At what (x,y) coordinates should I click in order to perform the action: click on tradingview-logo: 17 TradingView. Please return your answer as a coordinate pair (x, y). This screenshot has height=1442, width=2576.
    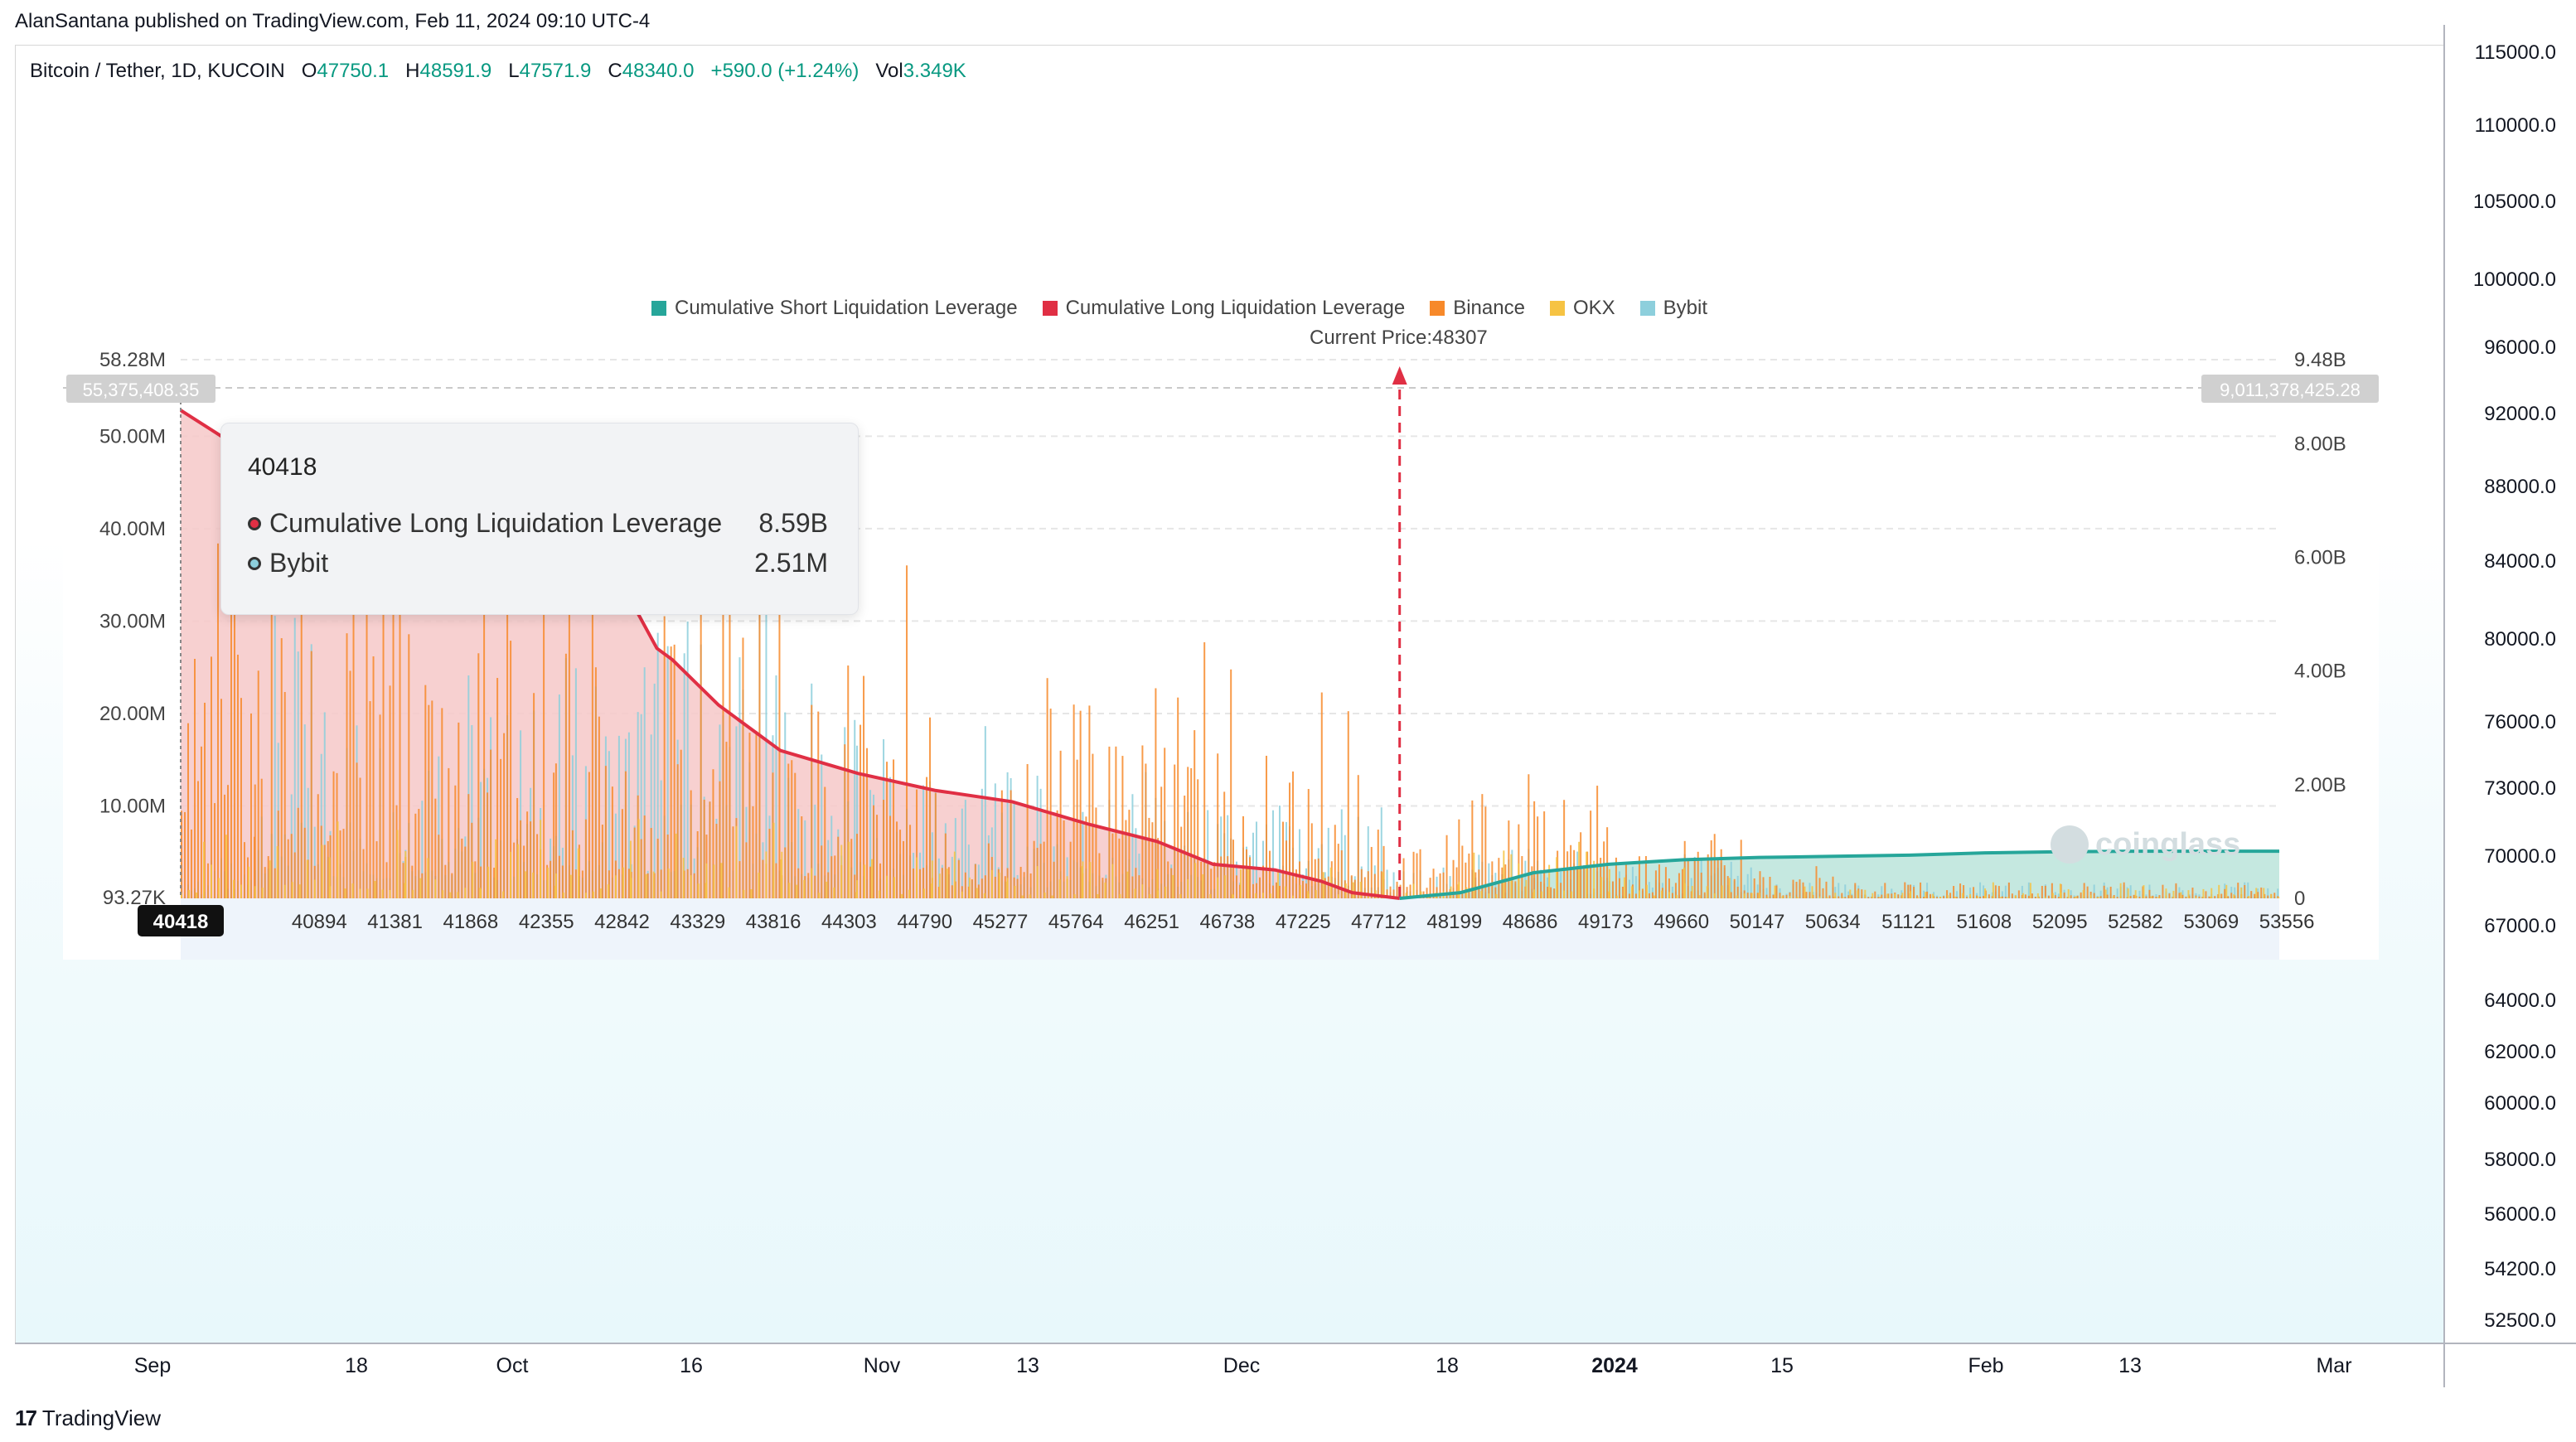
    Looking at the image, I should click on (88, 1418).